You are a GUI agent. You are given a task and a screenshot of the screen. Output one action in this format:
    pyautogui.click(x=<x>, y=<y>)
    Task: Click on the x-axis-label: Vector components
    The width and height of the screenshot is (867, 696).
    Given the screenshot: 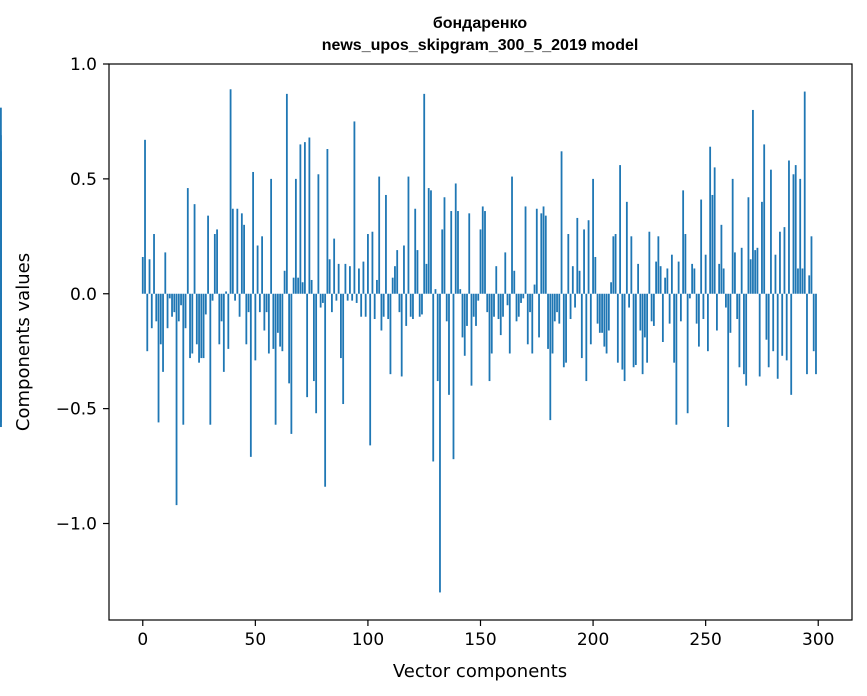 What is the action you would take?
    pyautogui.click(x=480, y=671)
    